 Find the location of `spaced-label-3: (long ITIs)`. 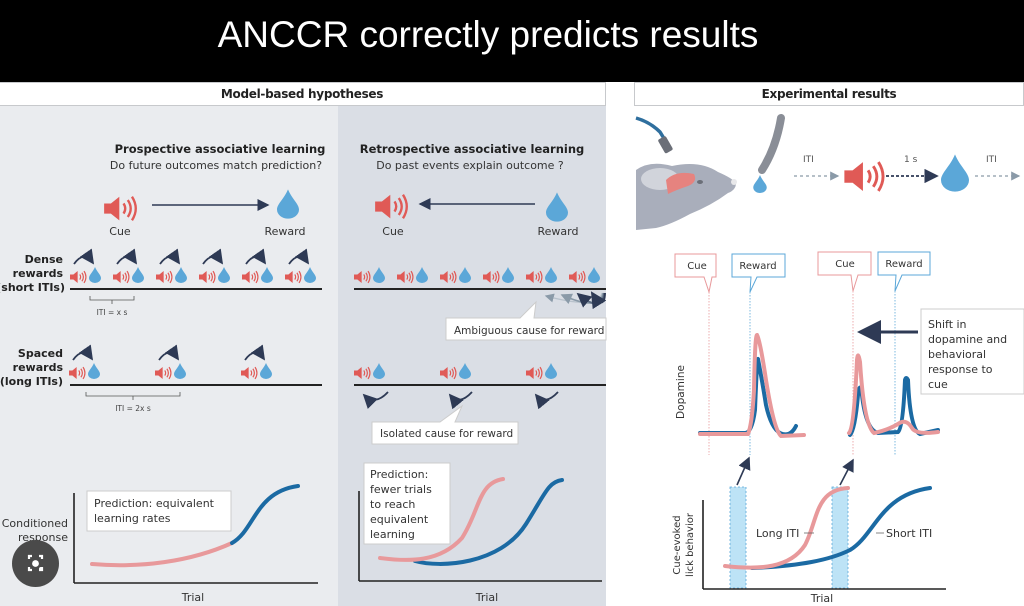

spaced-label-3: (long ITIs) is located at coordinates (31, 381).